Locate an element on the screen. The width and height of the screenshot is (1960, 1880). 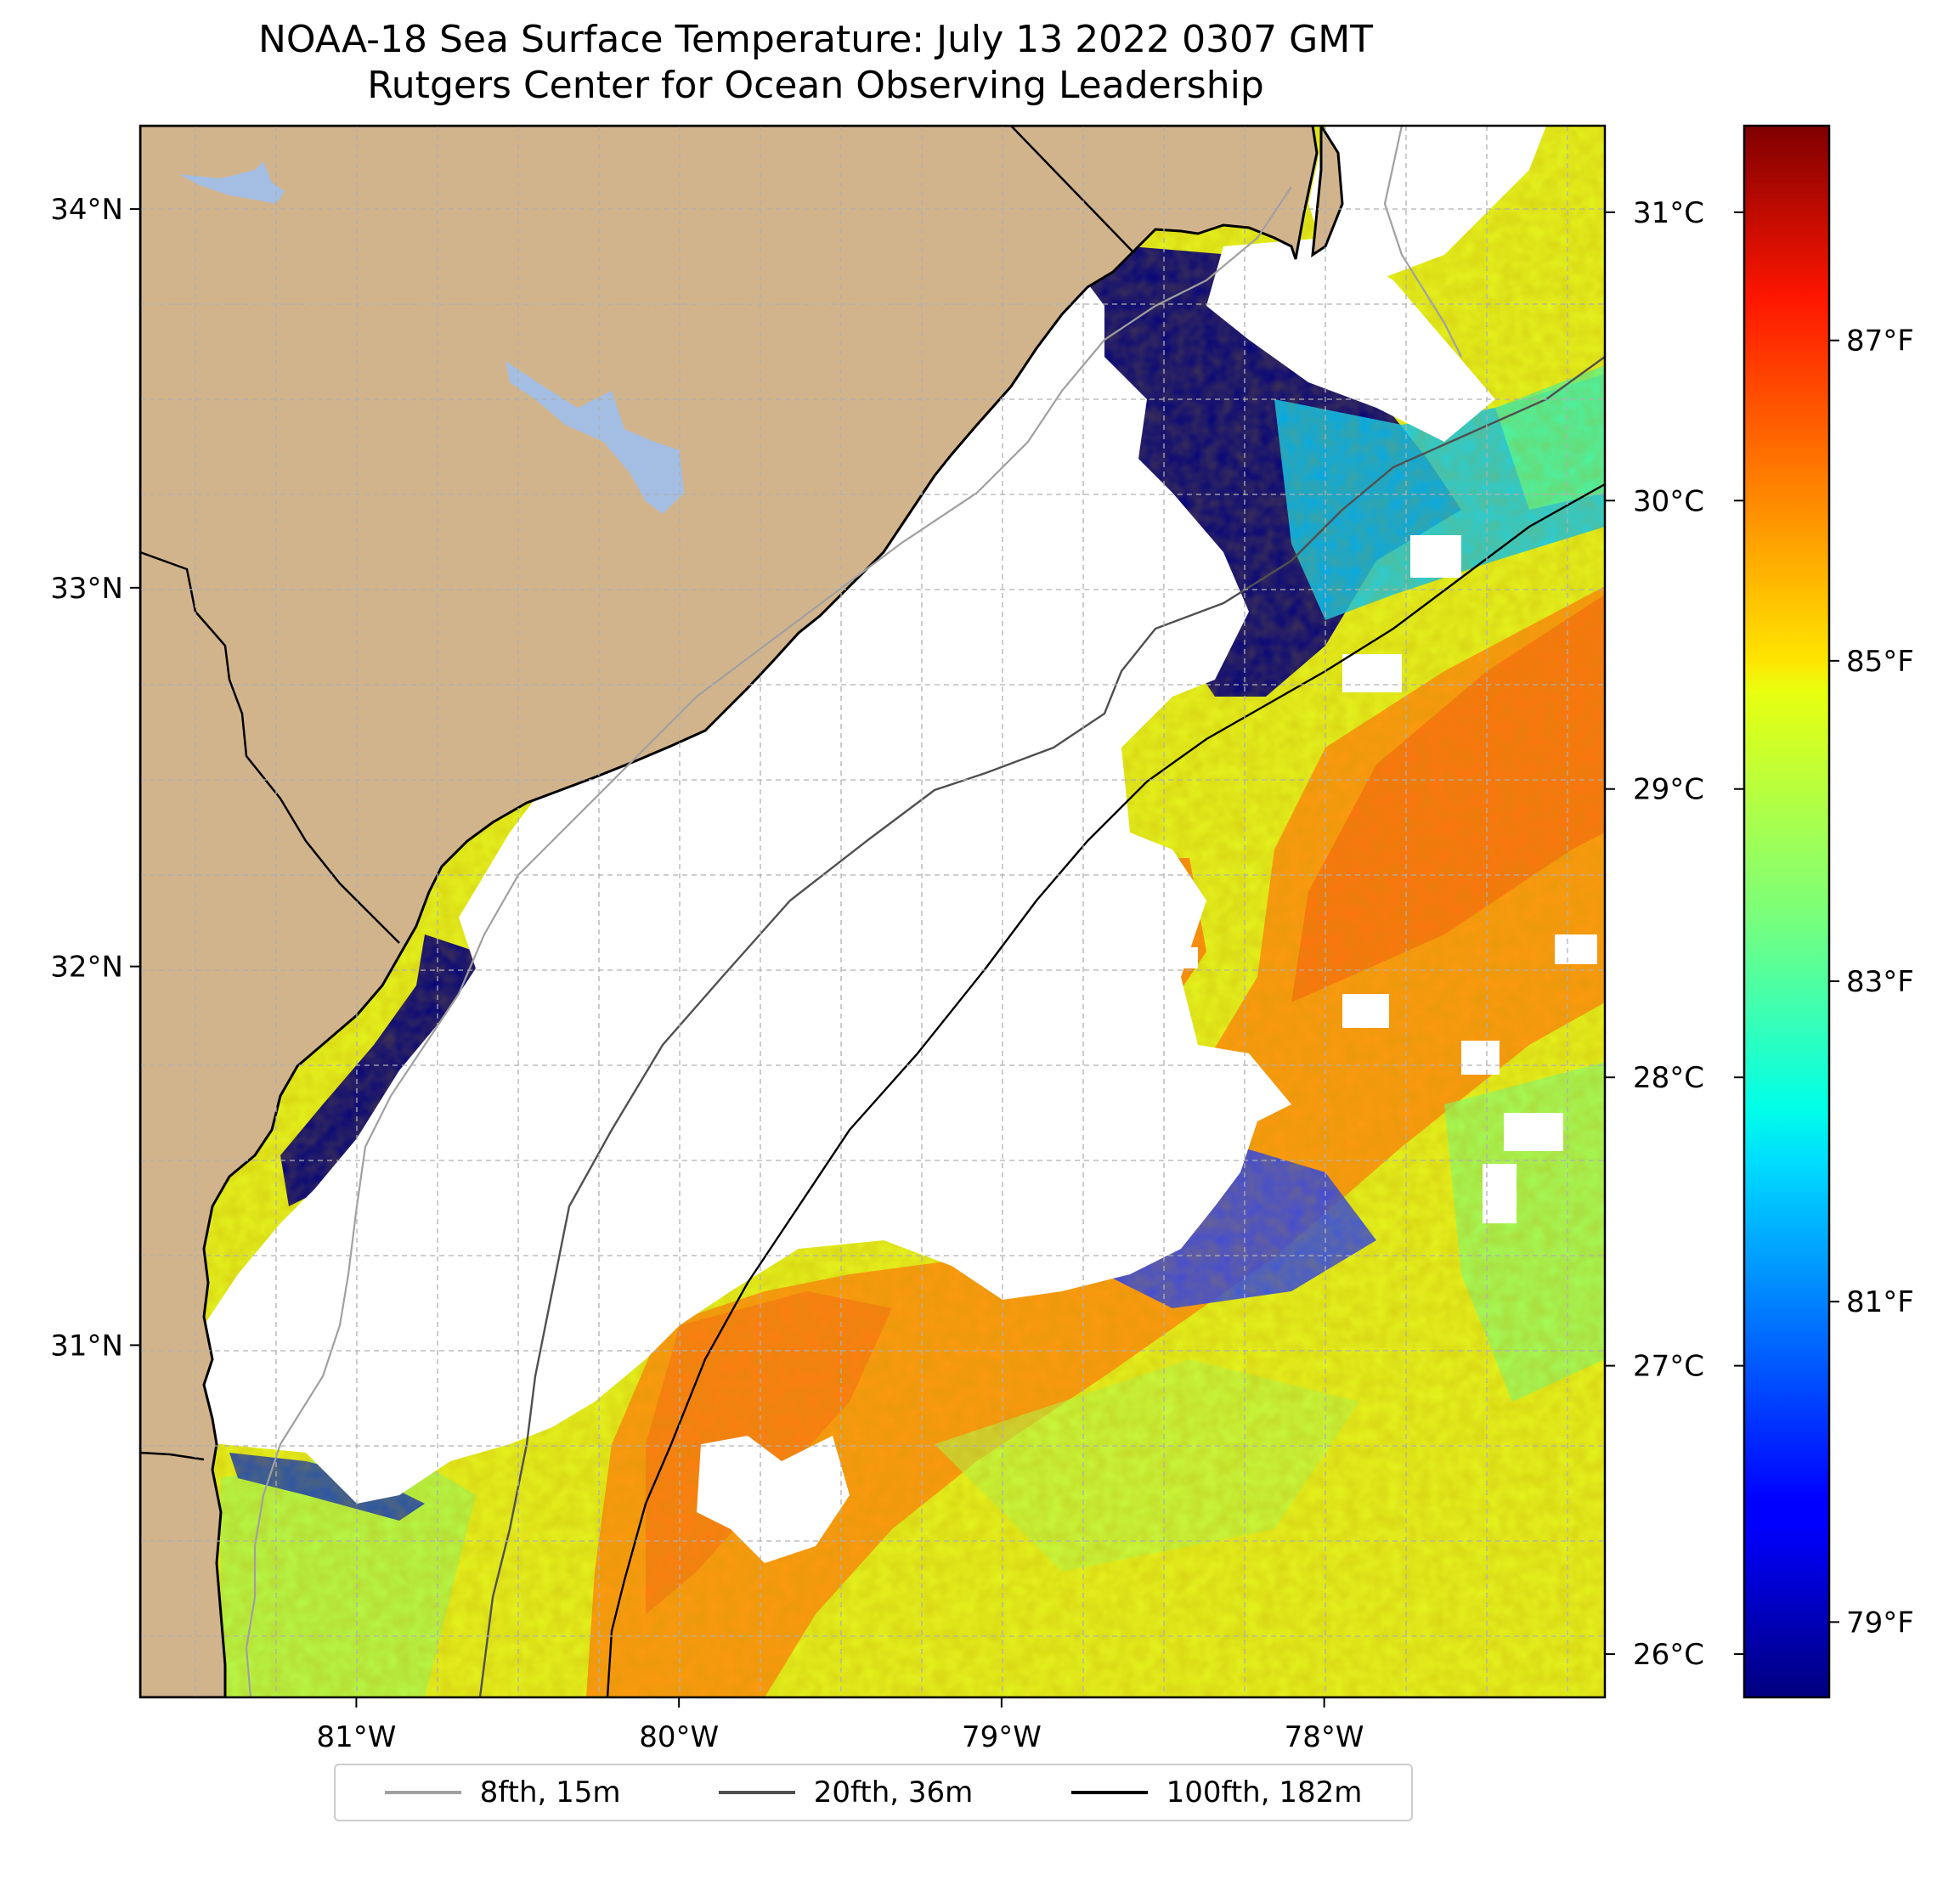
lake-marion is located at coordinates (595, 437).